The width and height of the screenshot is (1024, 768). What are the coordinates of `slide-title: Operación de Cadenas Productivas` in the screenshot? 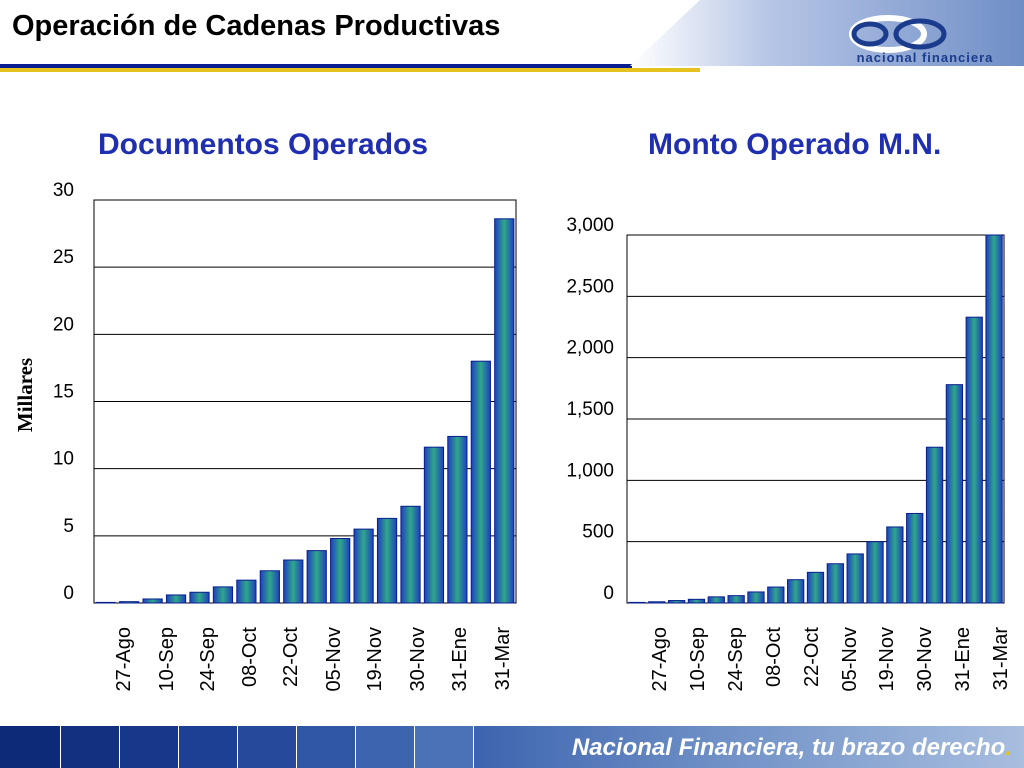 It's located at (256, 26).